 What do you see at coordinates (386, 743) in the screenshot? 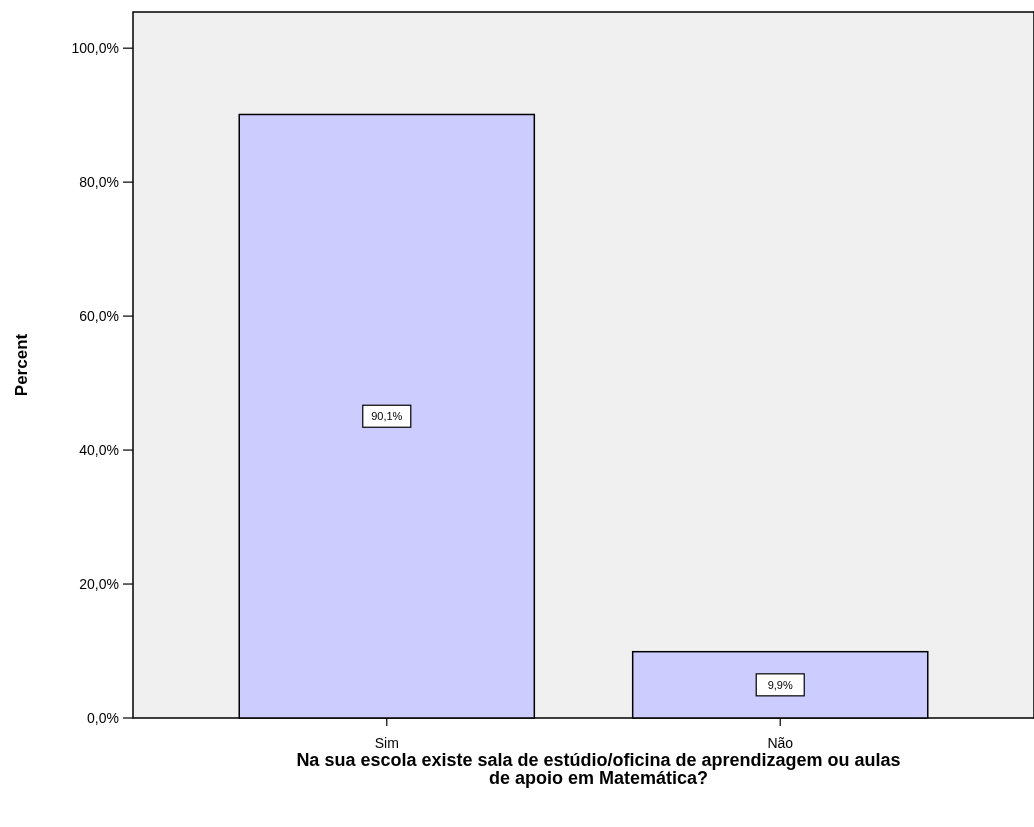
I see `x-tick-label: Sim` at bounding box center [386, 743].